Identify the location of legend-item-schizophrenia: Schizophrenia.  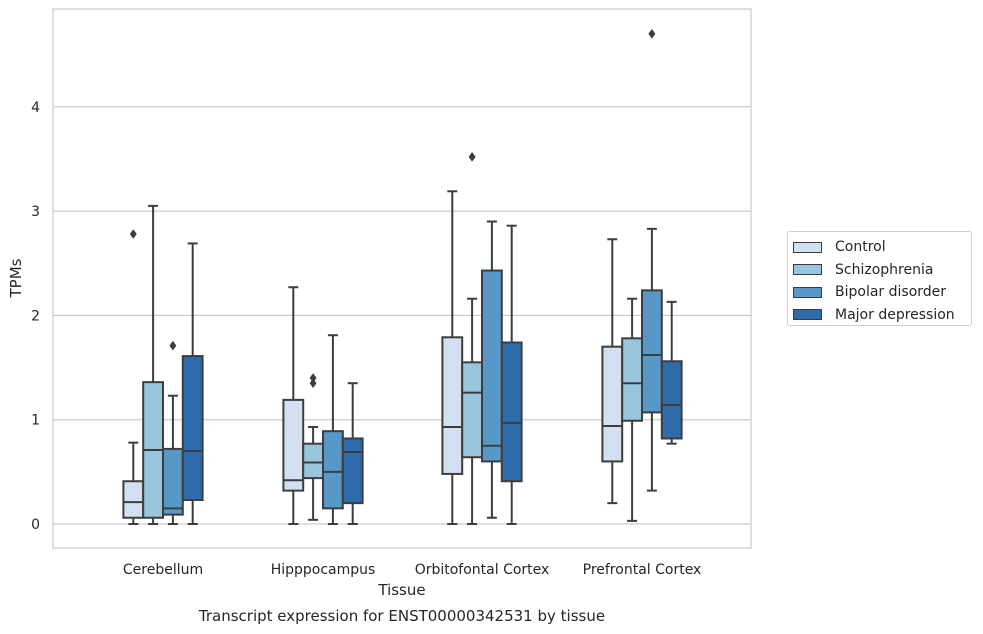
(879, 270).